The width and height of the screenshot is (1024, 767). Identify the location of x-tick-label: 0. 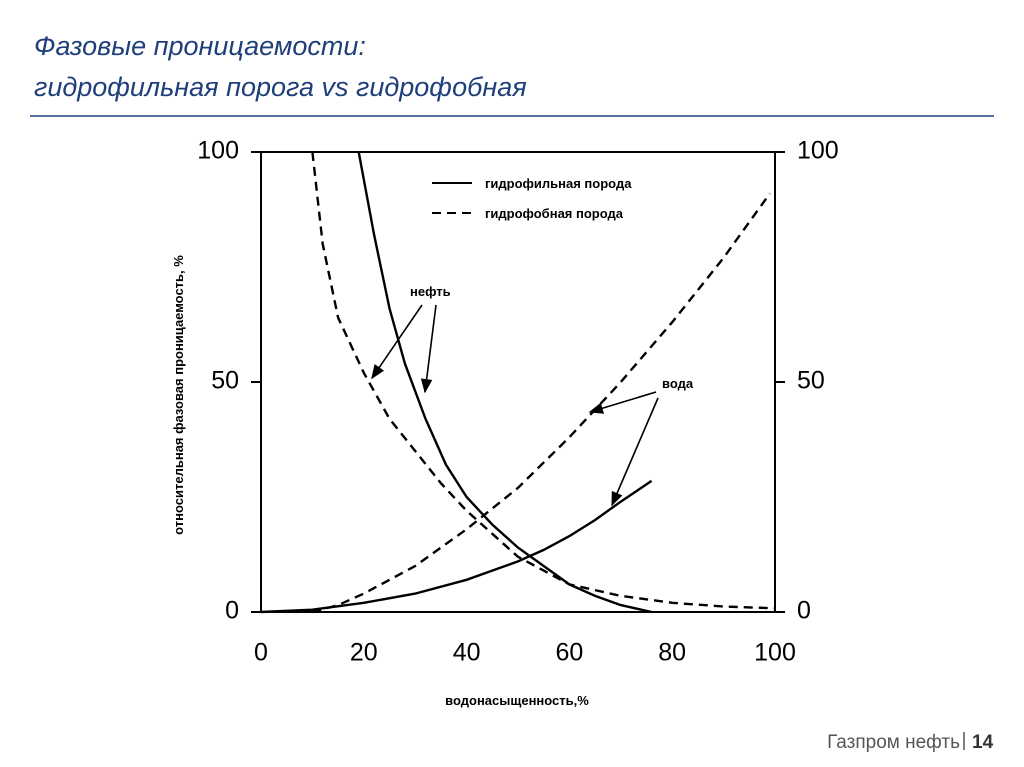
(261, 653).